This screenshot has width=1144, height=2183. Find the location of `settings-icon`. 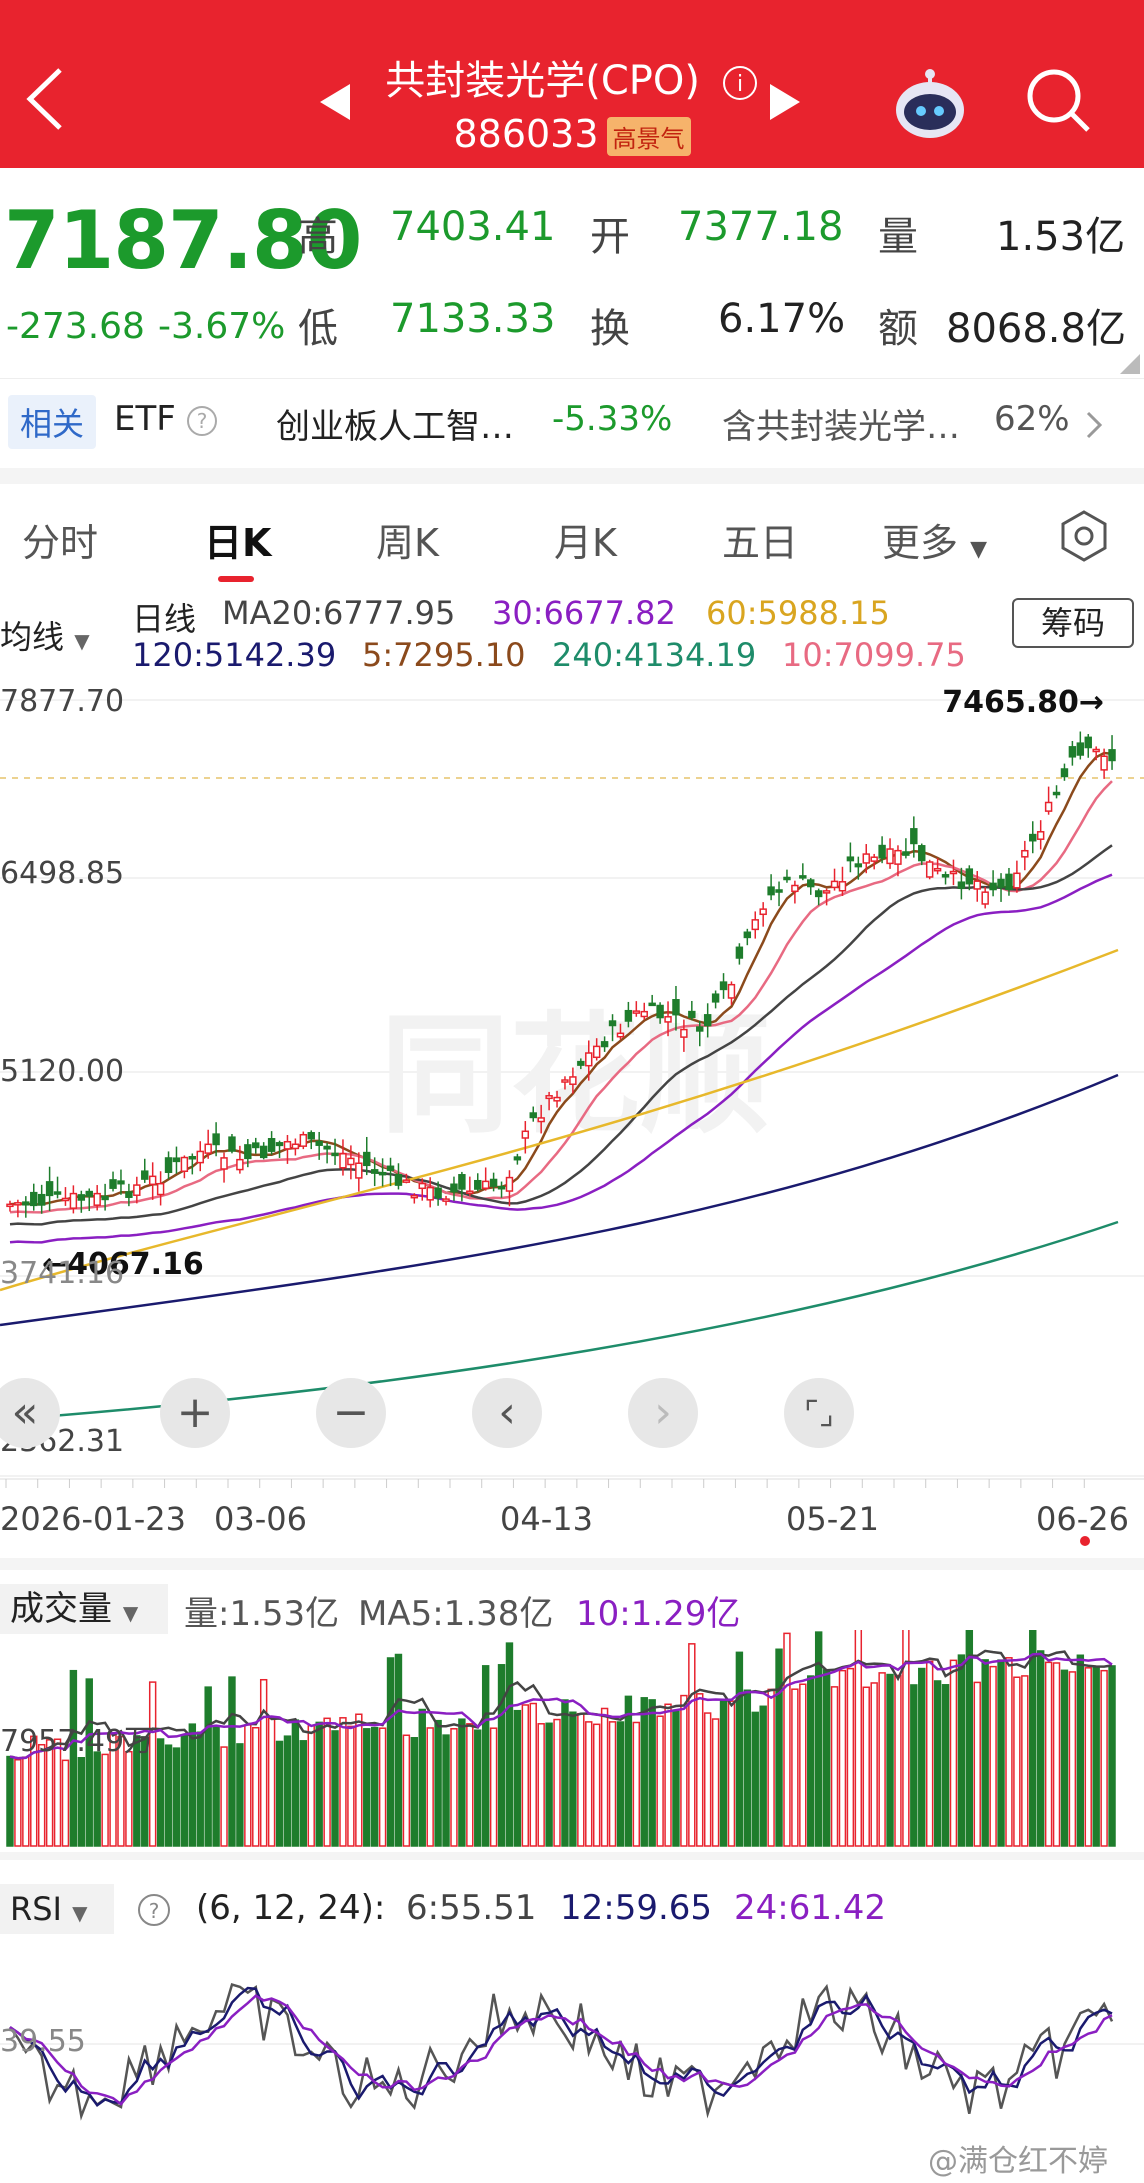

settings-icon is located at coordinates (1084, 536).